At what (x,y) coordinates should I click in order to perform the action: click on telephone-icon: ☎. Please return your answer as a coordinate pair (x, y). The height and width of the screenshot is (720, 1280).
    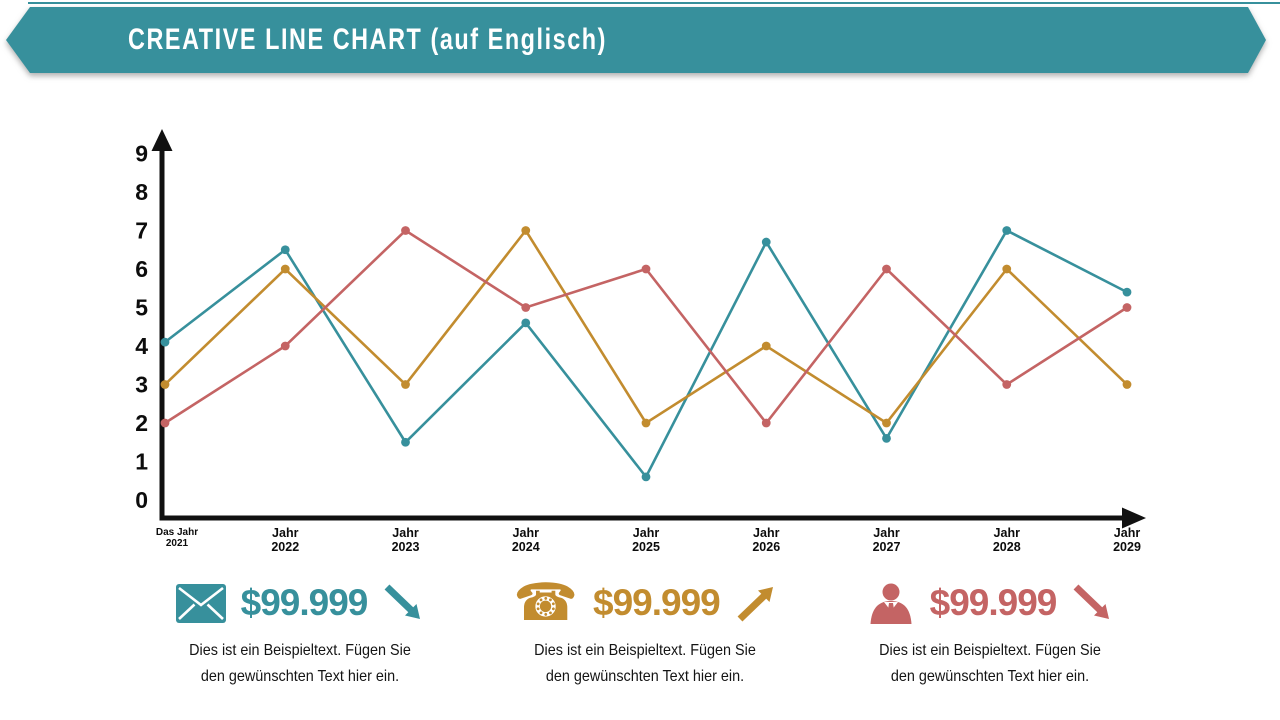
    Looking at the image, I should click on (546, 603).